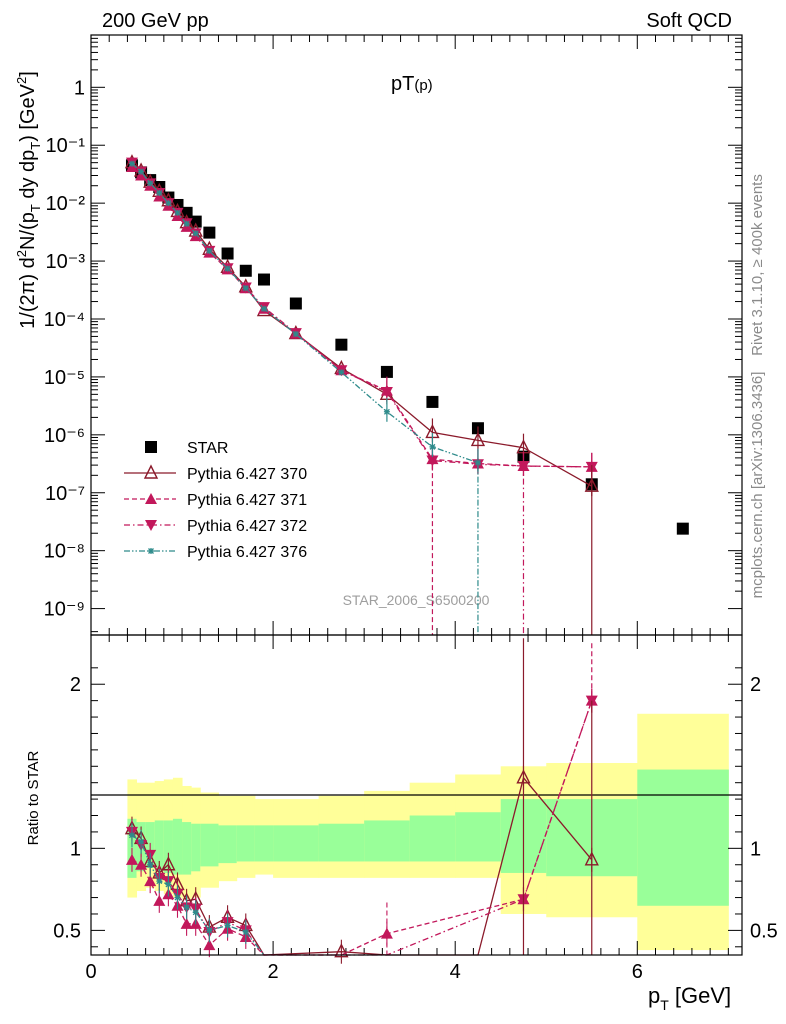  I want to click on ratio-y-tick-label-right: 2, so click(755, 685).